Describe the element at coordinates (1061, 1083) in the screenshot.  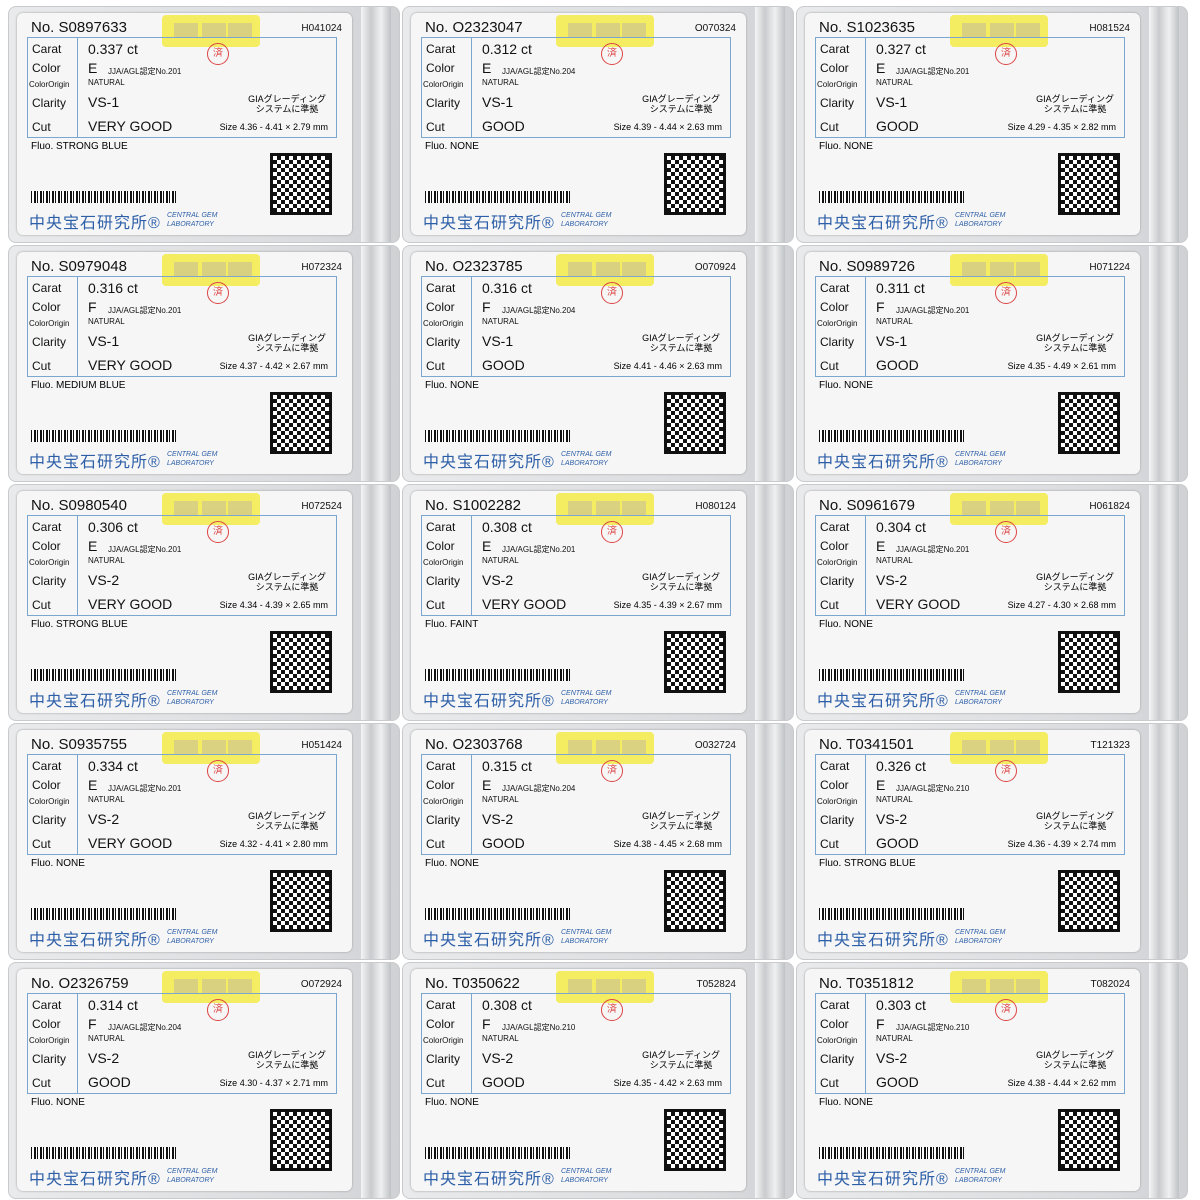
I see `size-value: Size 4.38 - 4.44 × 2.62 mm` at that location.